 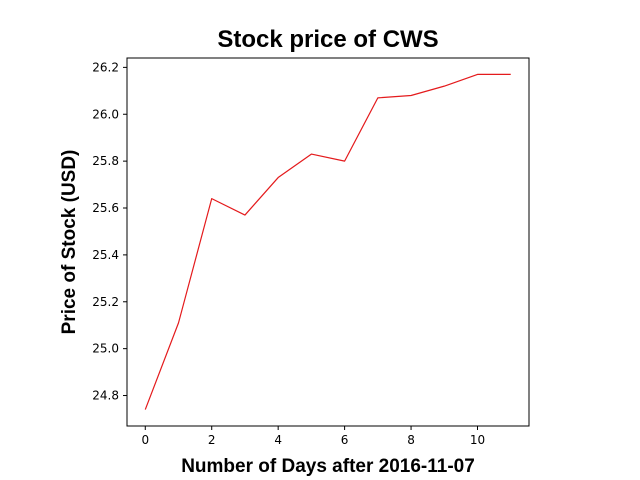 I want to click on x-tick-label: 10, so click(x=477, y=440).